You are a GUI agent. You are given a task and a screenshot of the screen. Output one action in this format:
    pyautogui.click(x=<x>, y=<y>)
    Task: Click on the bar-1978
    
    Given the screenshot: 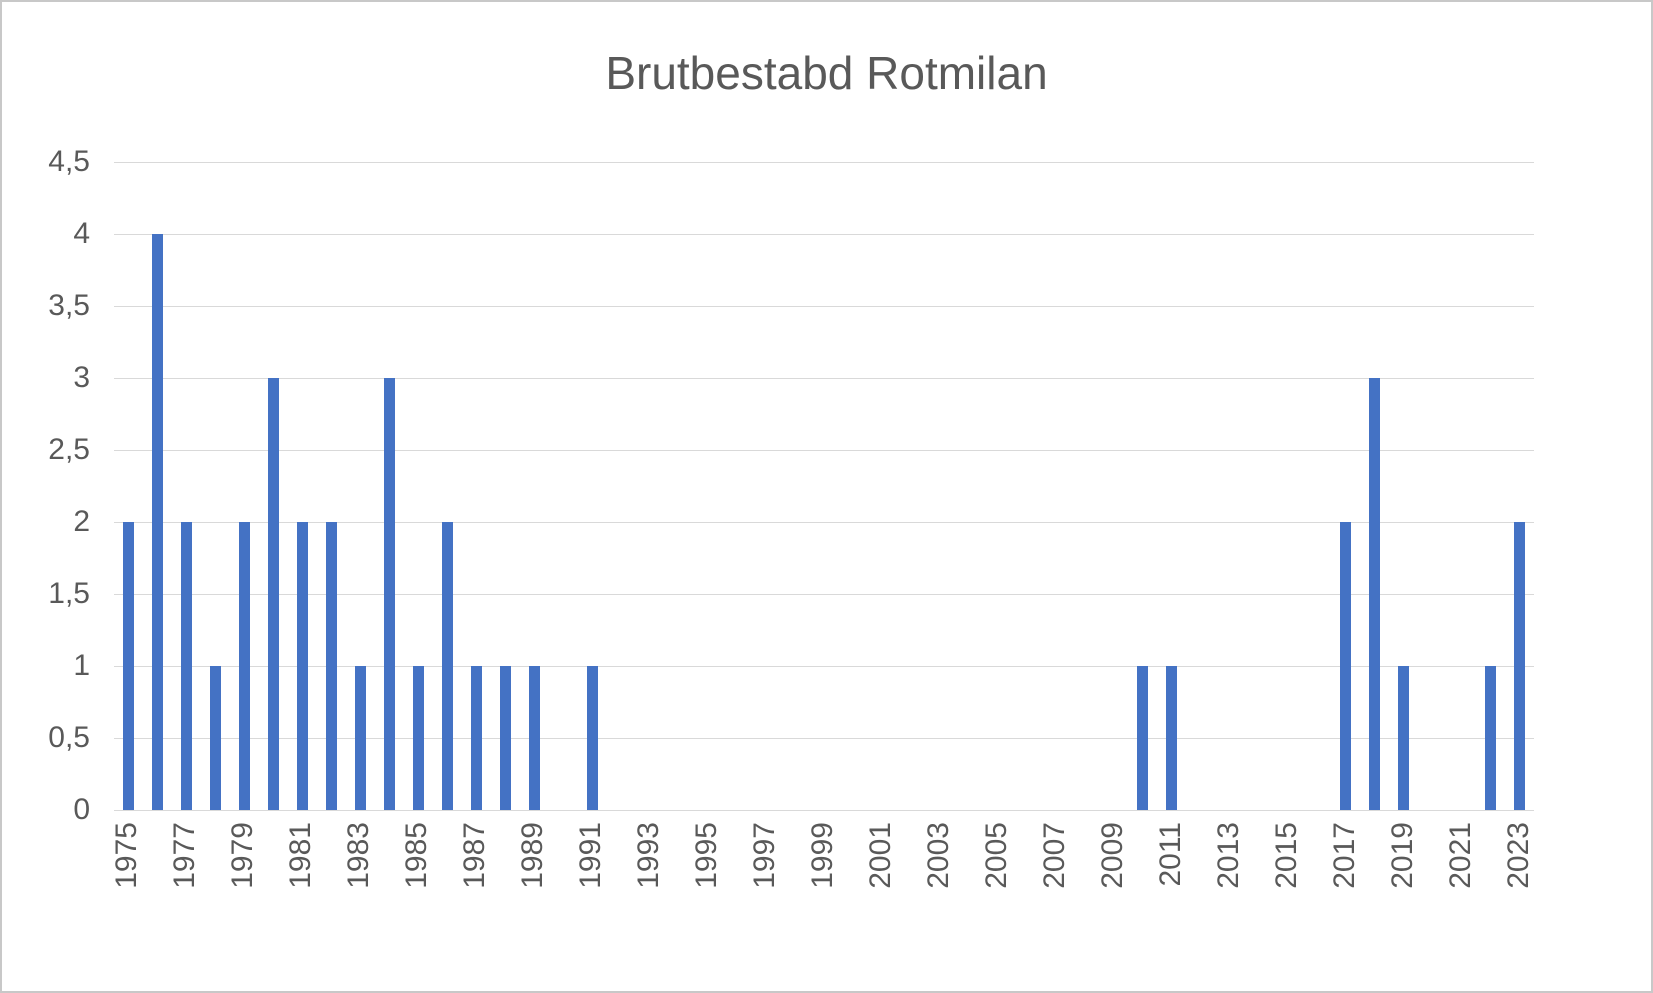 What is the action you would take?
    pyautogui.click(x=215, y=738)
    